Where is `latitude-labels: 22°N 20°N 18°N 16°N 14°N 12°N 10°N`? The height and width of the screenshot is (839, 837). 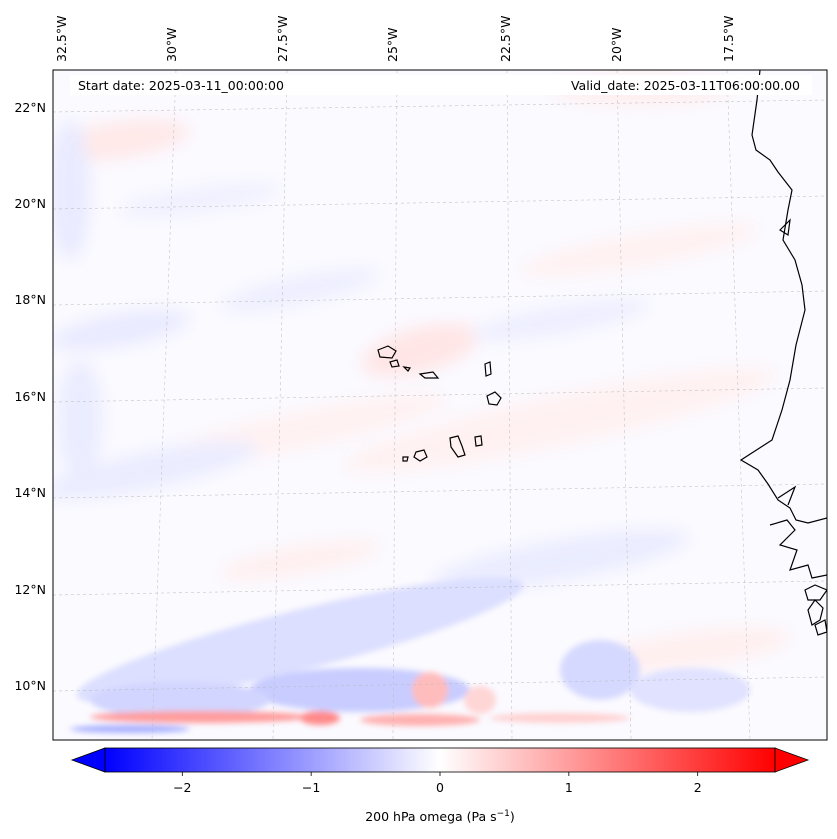 latitude-labels: 22°N 20°N 18°N 16°N 14°N 12°N 10°N is located at coordinates (30, 396).